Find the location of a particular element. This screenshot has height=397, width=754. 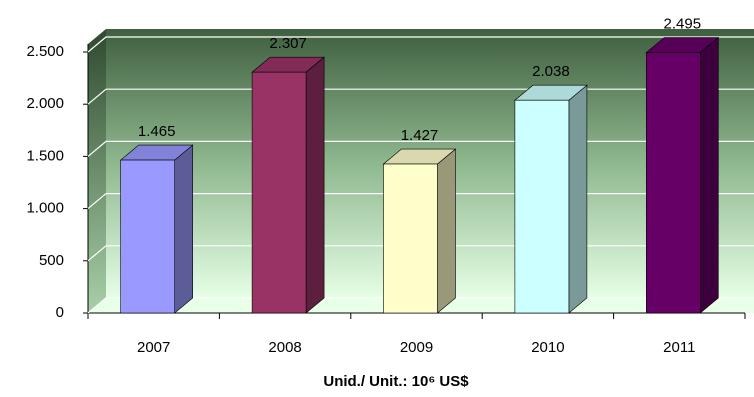

side-wall is located at coordinates (97, 171).